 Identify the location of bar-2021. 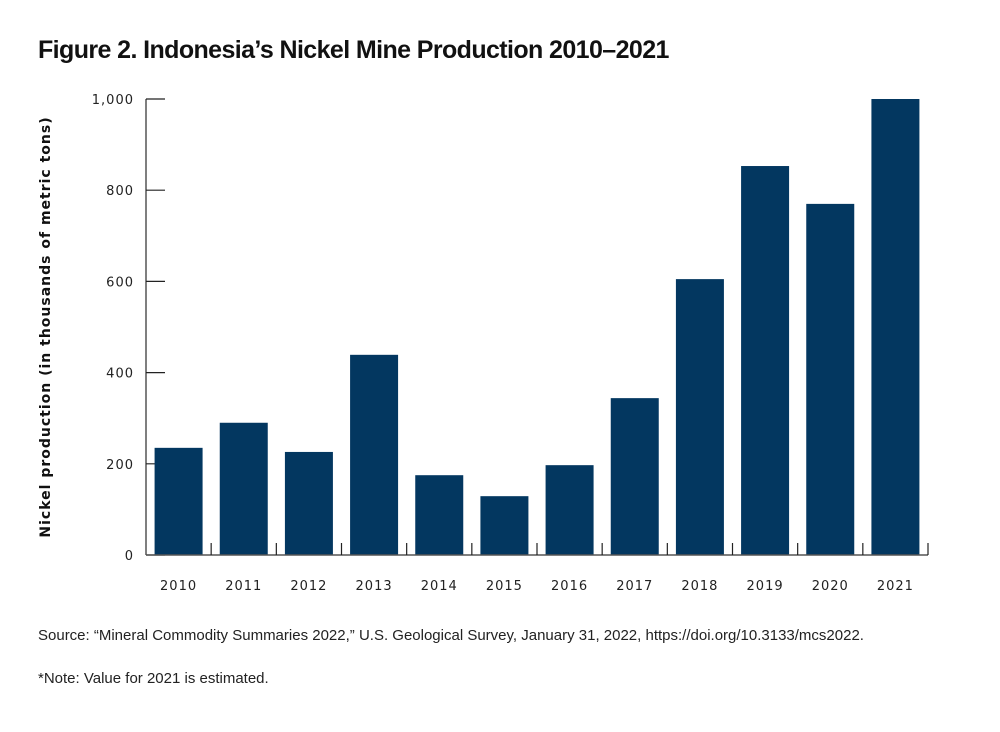
(895, 327).